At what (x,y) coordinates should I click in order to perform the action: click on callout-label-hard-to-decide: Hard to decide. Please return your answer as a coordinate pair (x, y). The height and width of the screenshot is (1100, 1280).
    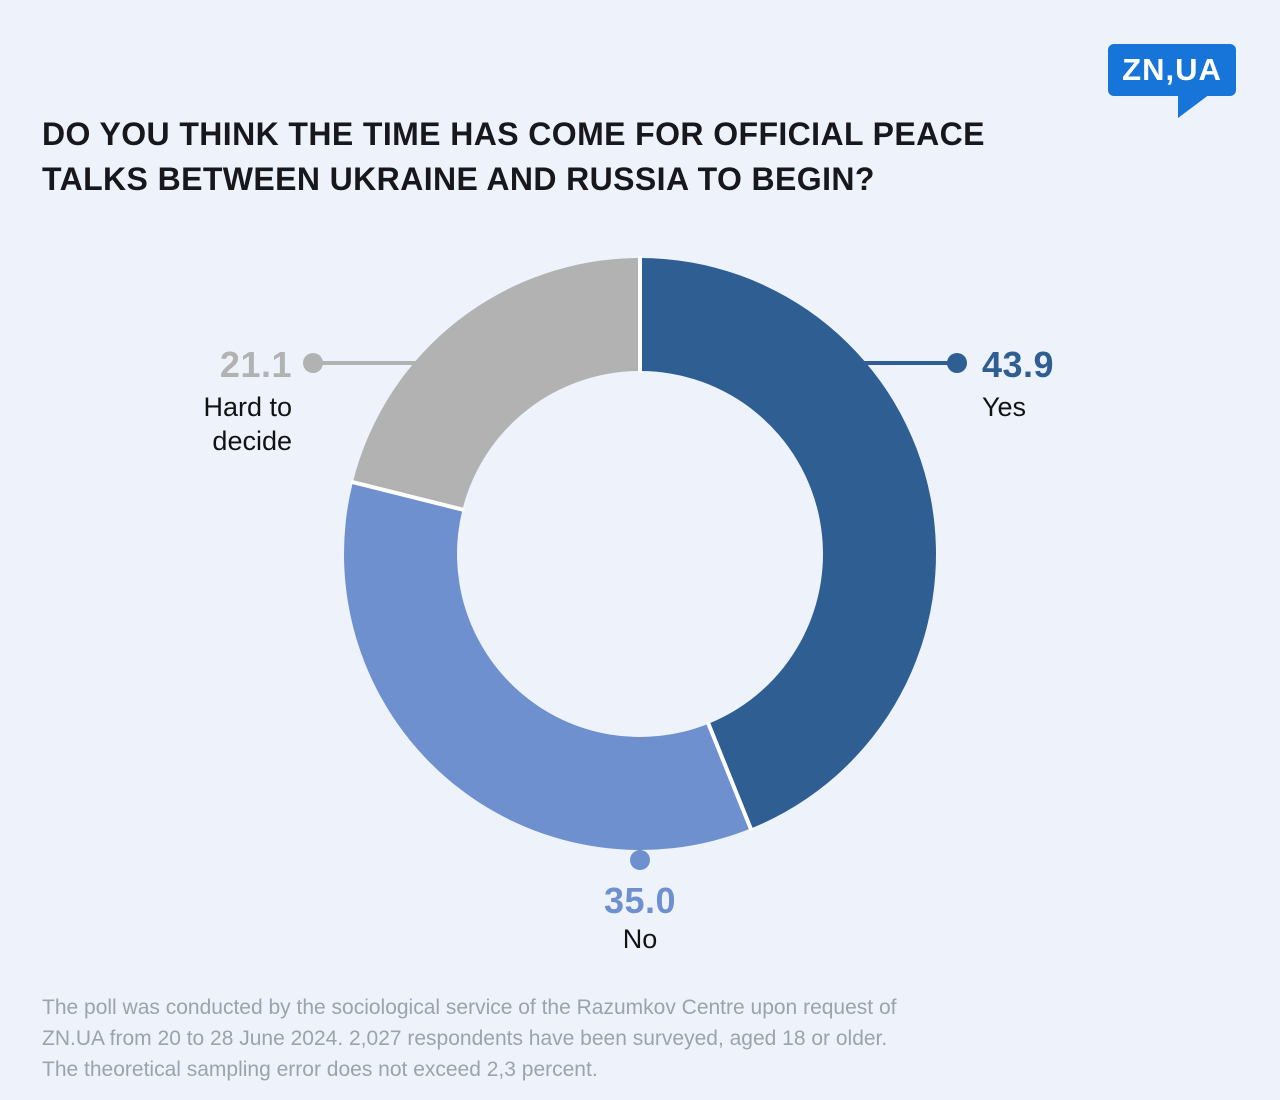
    Looking at the image, I should click on (247, 424).